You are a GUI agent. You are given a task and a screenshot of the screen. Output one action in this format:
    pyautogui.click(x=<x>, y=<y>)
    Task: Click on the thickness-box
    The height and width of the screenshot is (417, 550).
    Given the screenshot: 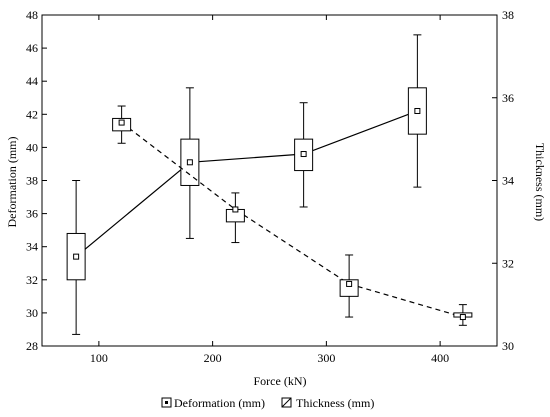 What is the action you would take?
    pyautogui.click(x=349, y=288)
    